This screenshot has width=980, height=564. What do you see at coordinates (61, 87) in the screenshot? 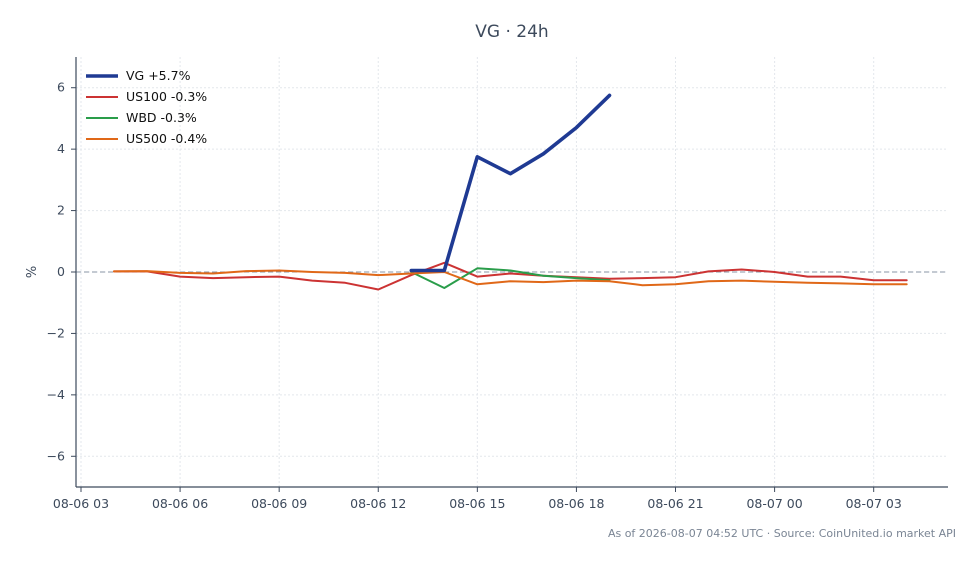
I see `y-tick-label: 6` at bounding box center [61, 87].